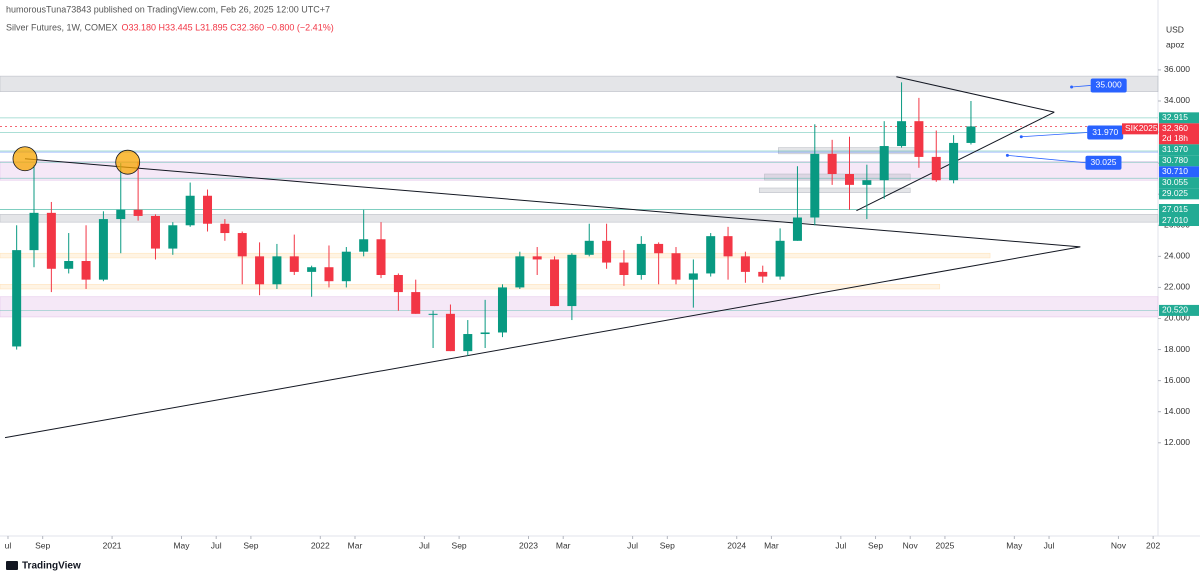 The width and height of the screenshot is (1200, 578). I want to click on footer-logo: TradingView, so click(43, 566).